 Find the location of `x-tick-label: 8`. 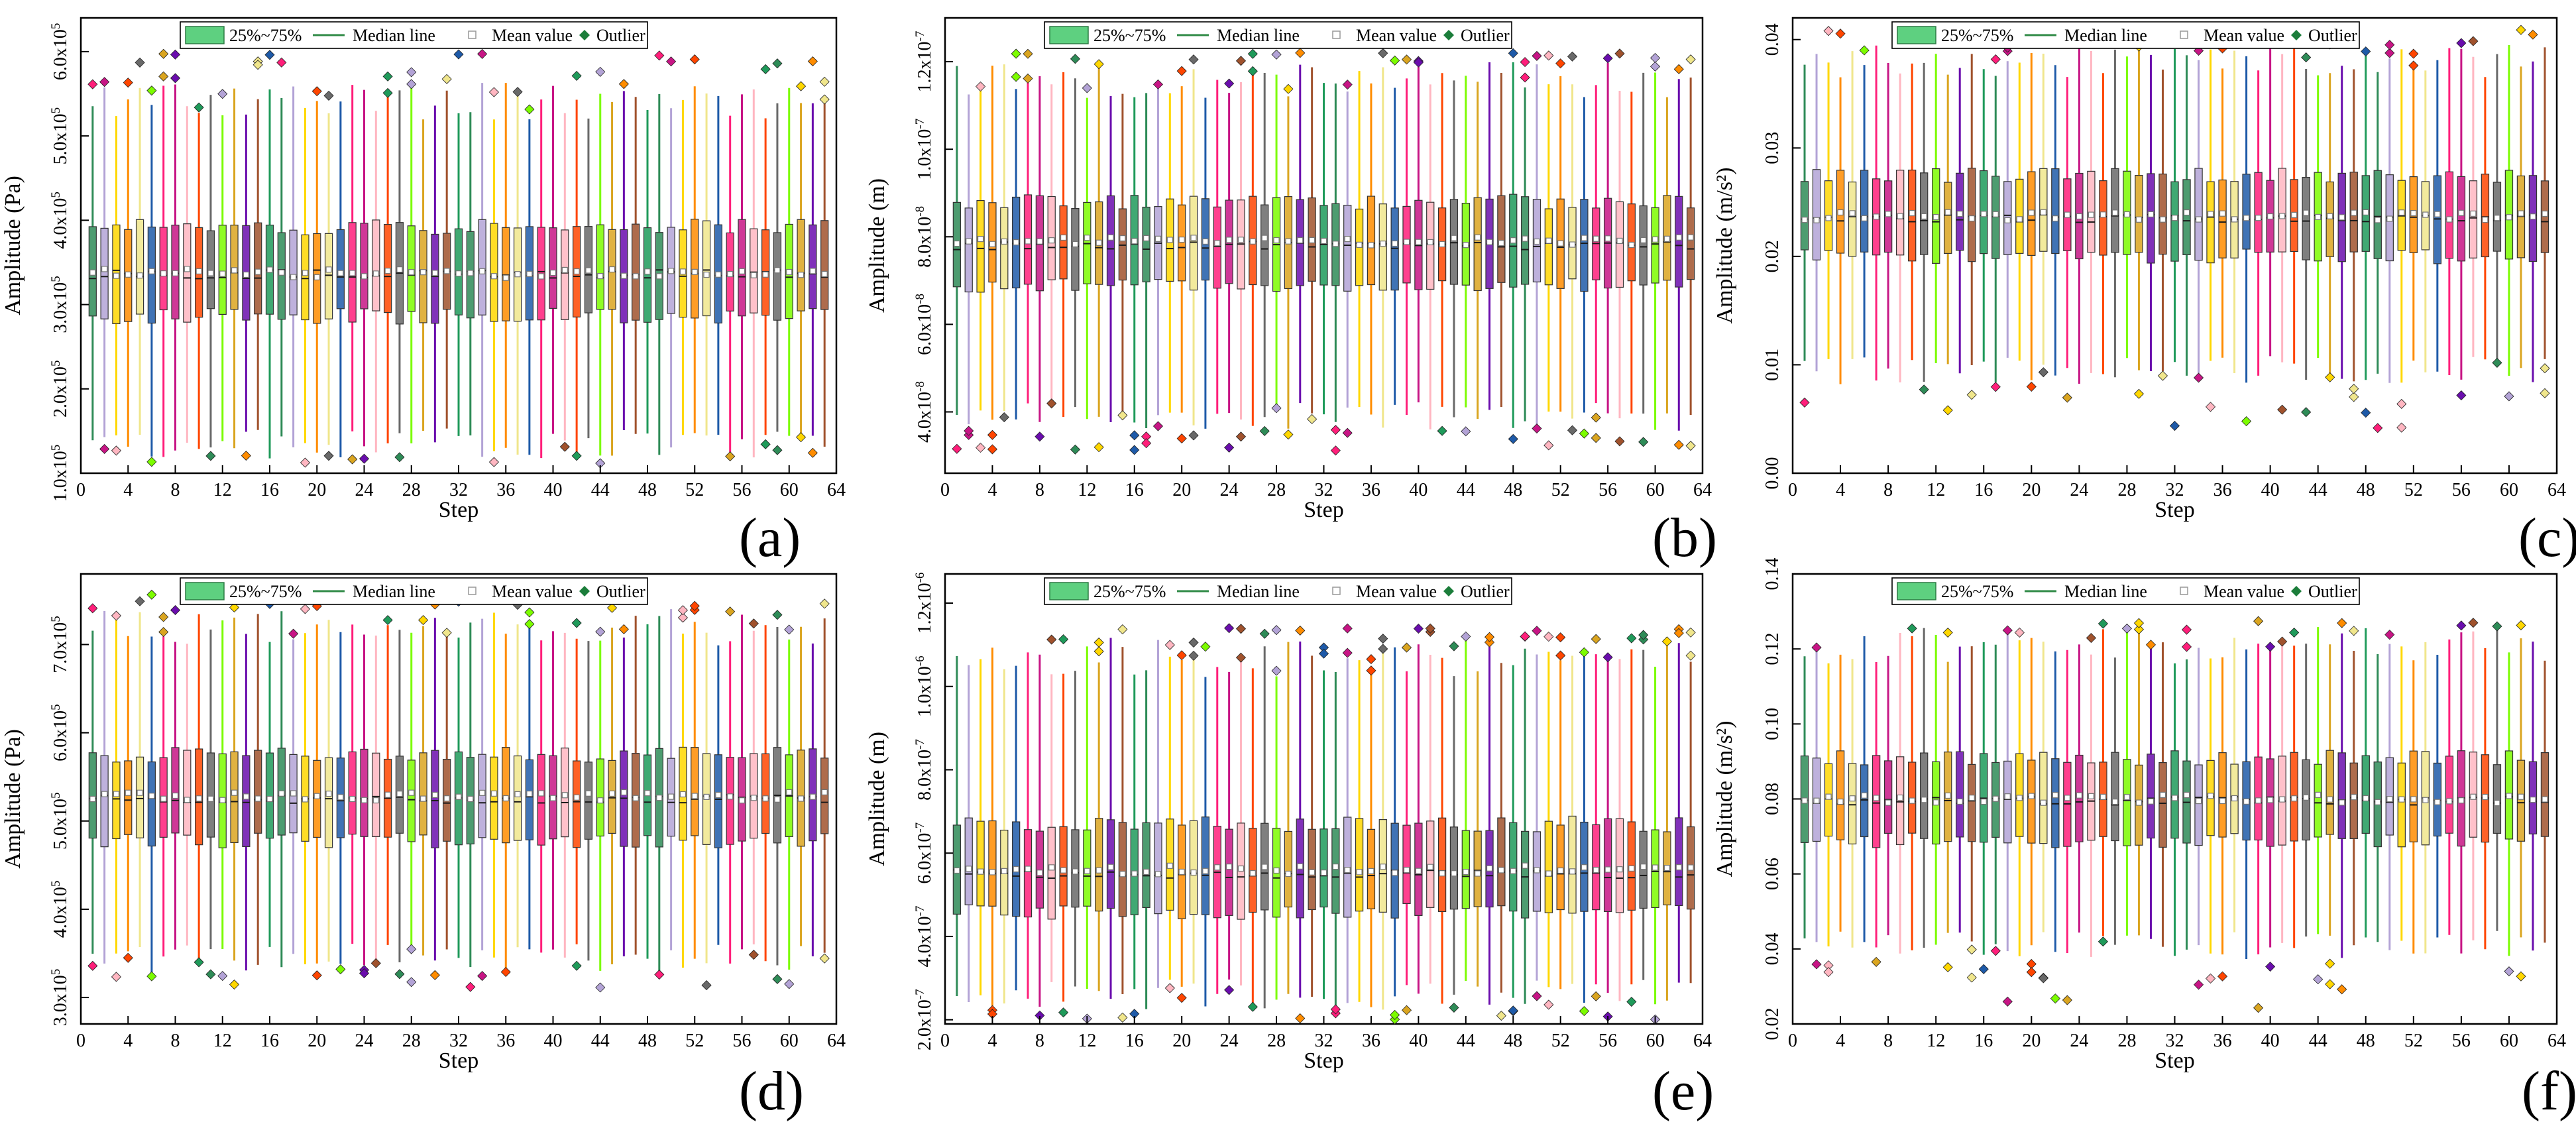

x-tick-label: 8 is located at coordinates (175, 490).